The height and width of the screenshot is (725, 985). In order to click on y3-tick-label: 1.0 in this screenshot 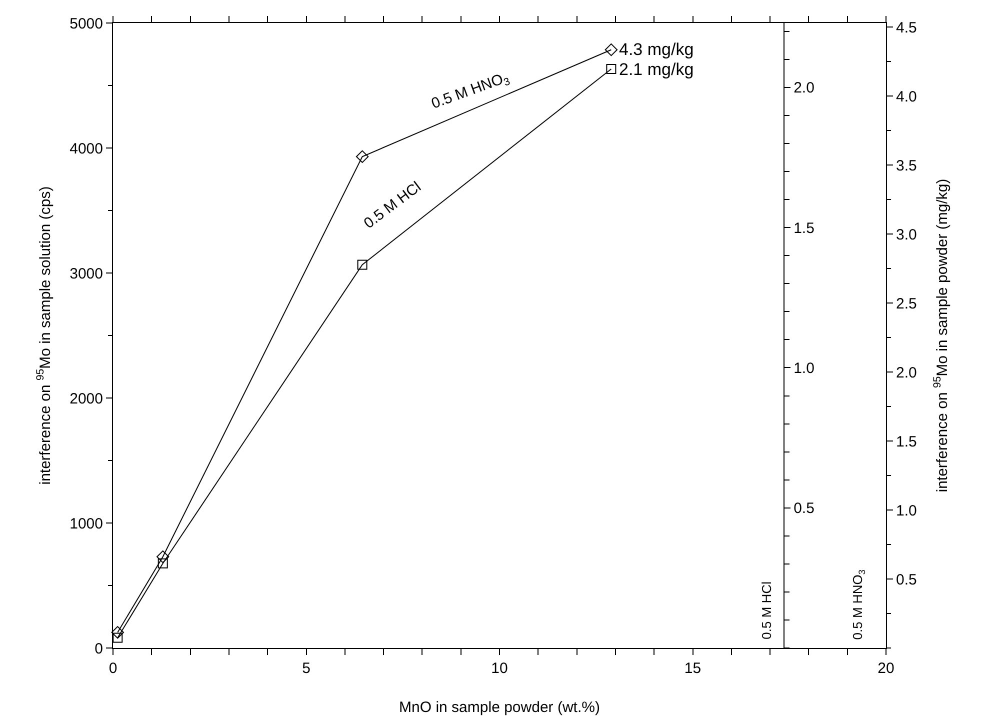, I will do `click(906, 511)`.